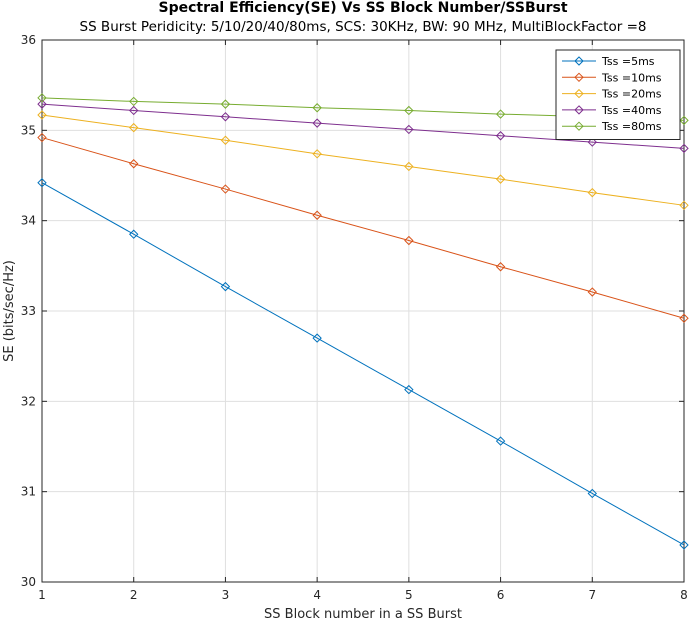 This screenshot has width=689, height=620. I want to click on legend-entry: Tss =20ms, so click(612, 94).